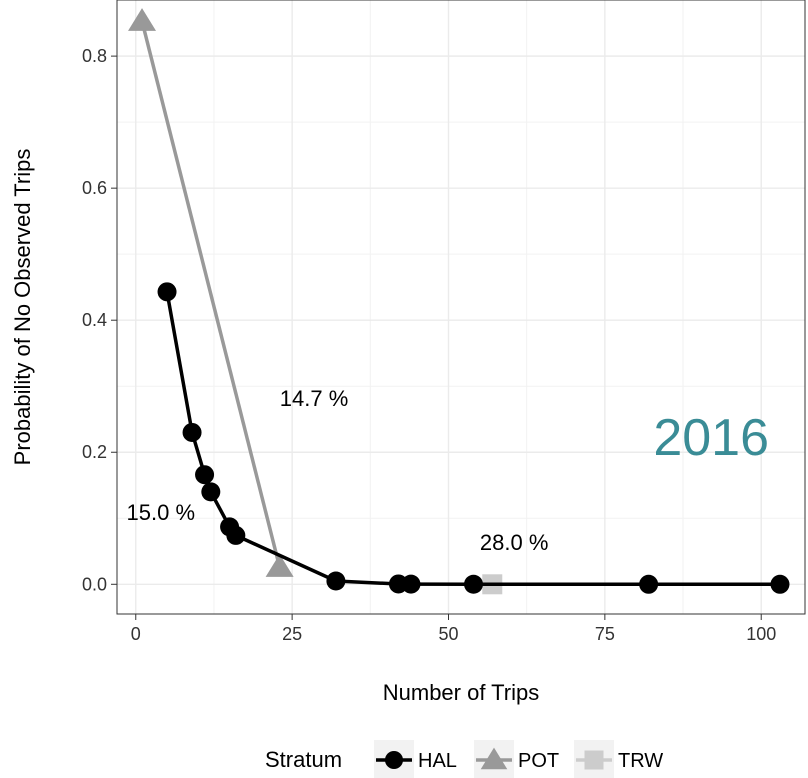 This screenshot has height=778, width=808. Describe the element at coordinates (437, 761) in the screenshot. I see `legend-label-hal: HAL` at that location.